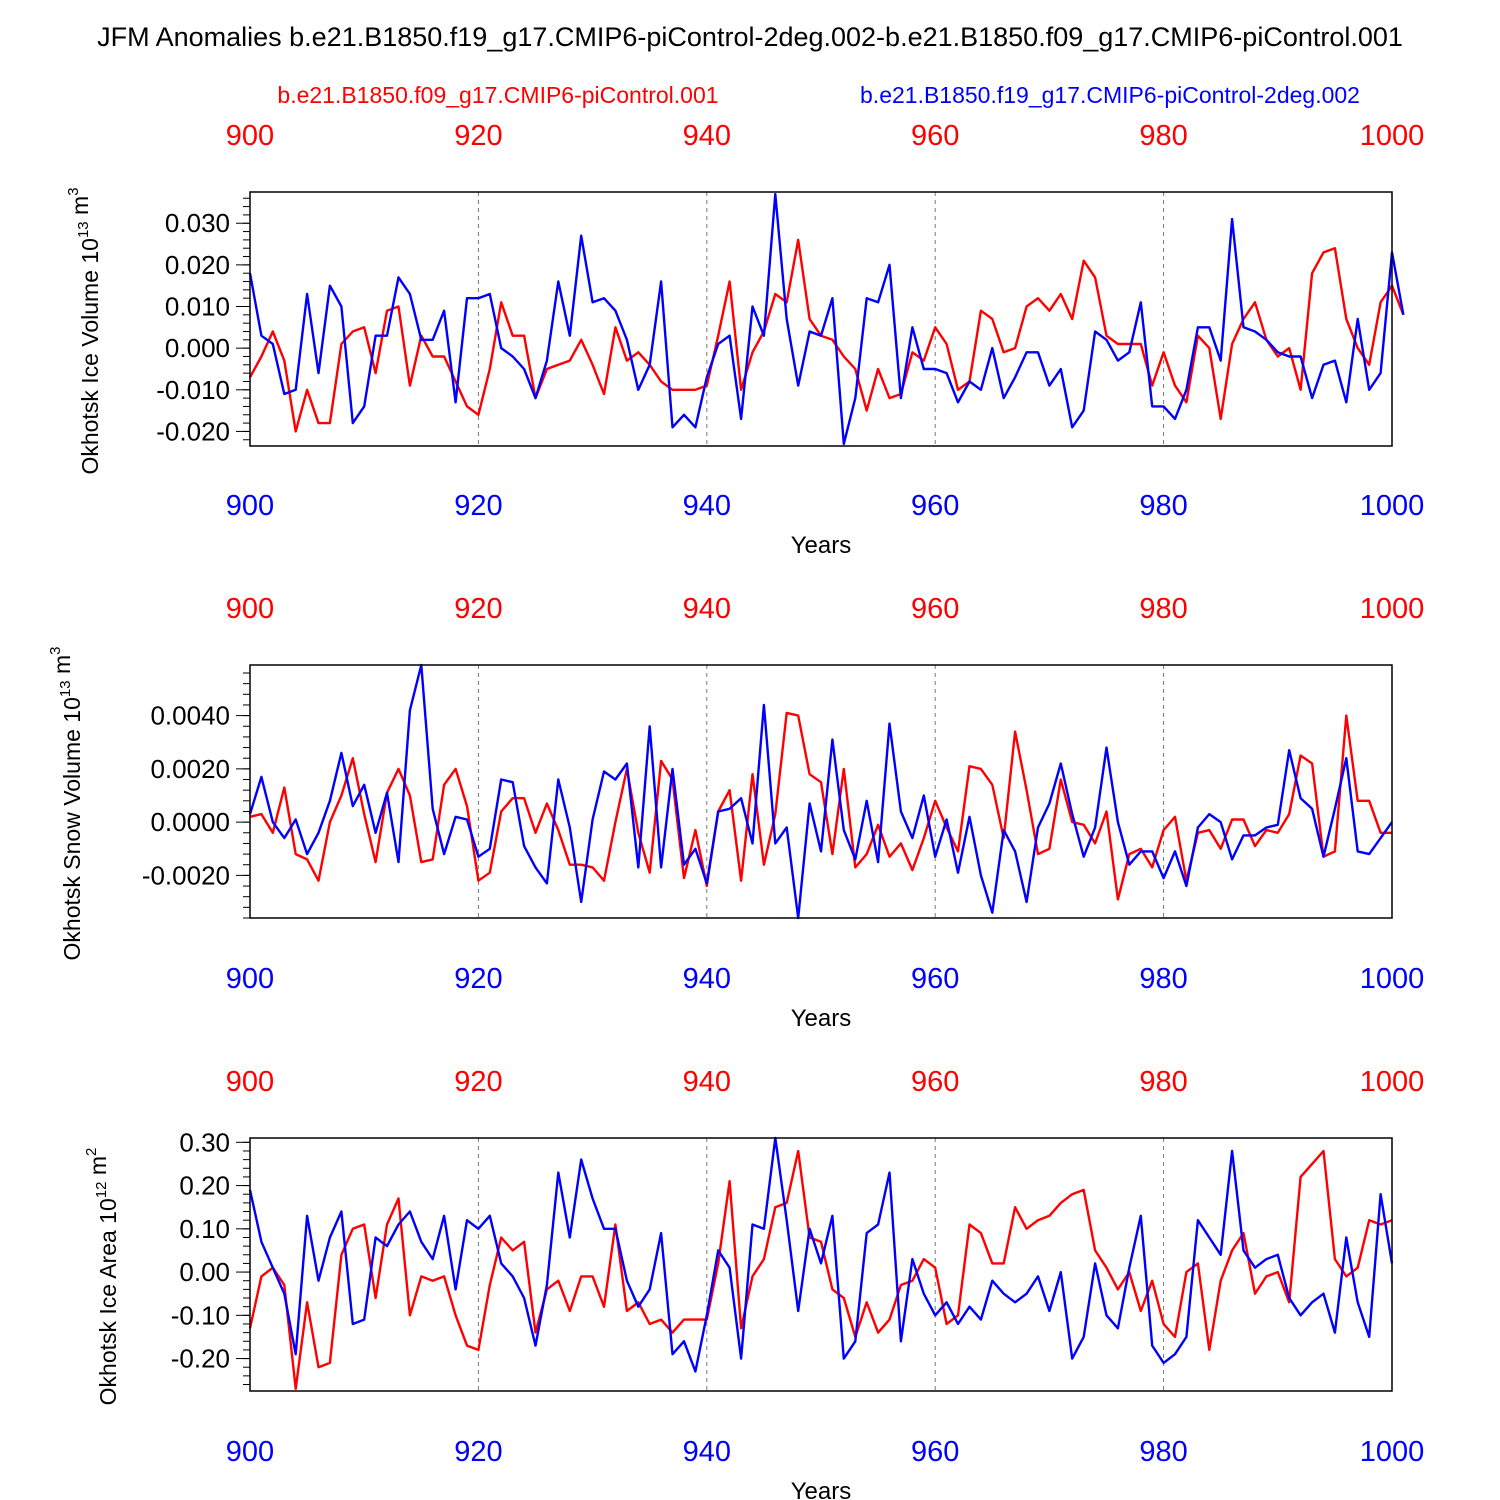  I want to click on y-tick-label: -0.010, so click(193, 390).